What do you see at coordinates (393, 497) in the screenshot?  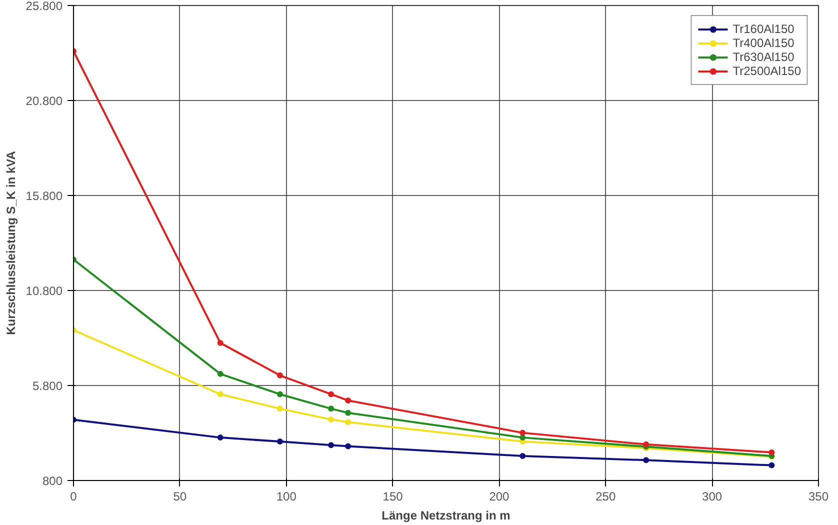 I see `x-tick-label: 150` at bounding box center [393, 497].